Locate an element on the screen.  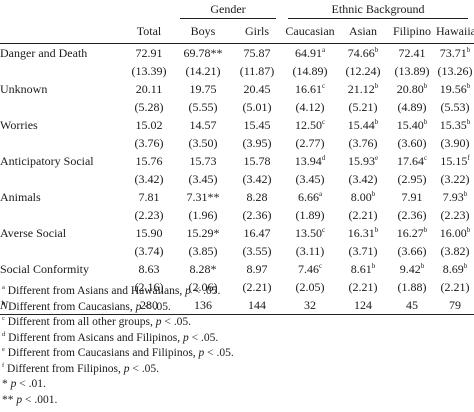
significance-superscript: f is located at coordinates (468, 158).